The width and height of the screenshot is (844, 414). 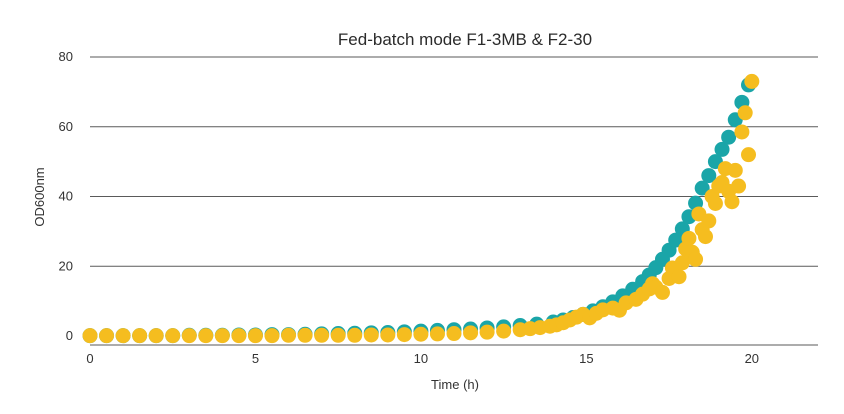 I want to click on y-tick-label: 80, so click(x=66, y=56).